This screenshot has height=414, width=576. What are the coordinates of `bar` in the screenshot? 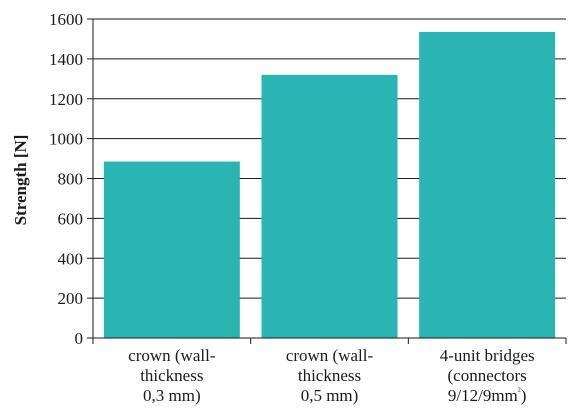 It's located at (171, 249).